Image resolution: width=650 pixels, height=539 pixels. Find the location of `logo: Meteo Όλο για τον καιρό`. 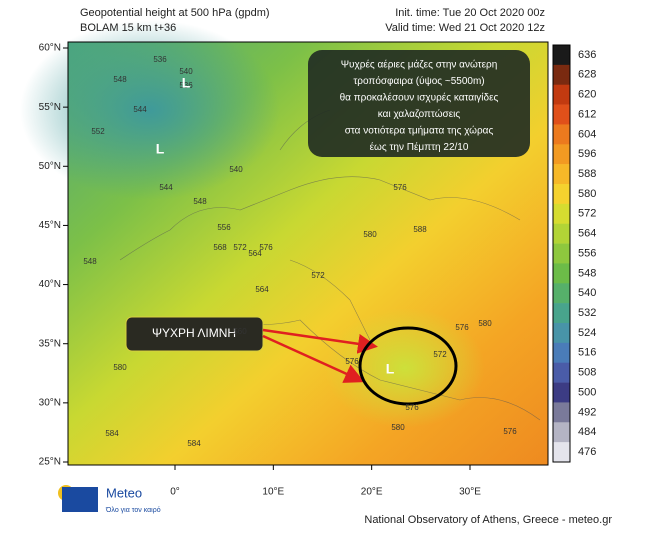

logo: Meteo Όλο για τον καιρό is located at coordinates (109, 499).